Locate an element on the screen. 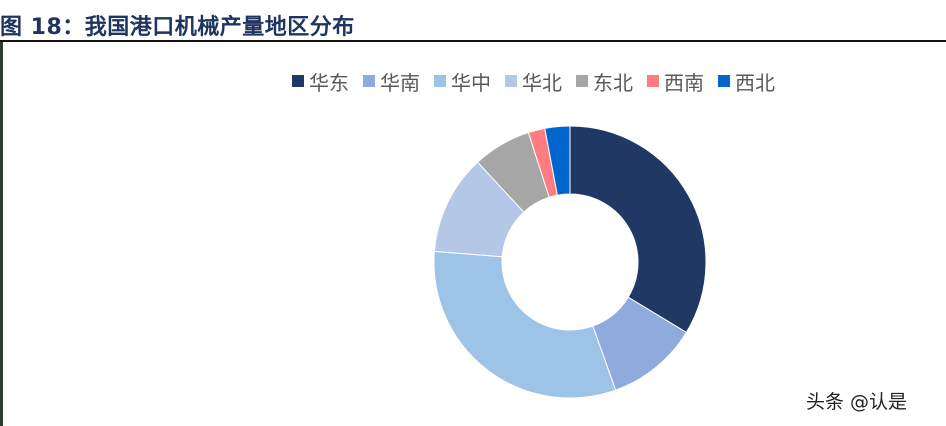 The image size is (946, 426). legend-item-huanan: 华南 is located at coordinates (391, 81).